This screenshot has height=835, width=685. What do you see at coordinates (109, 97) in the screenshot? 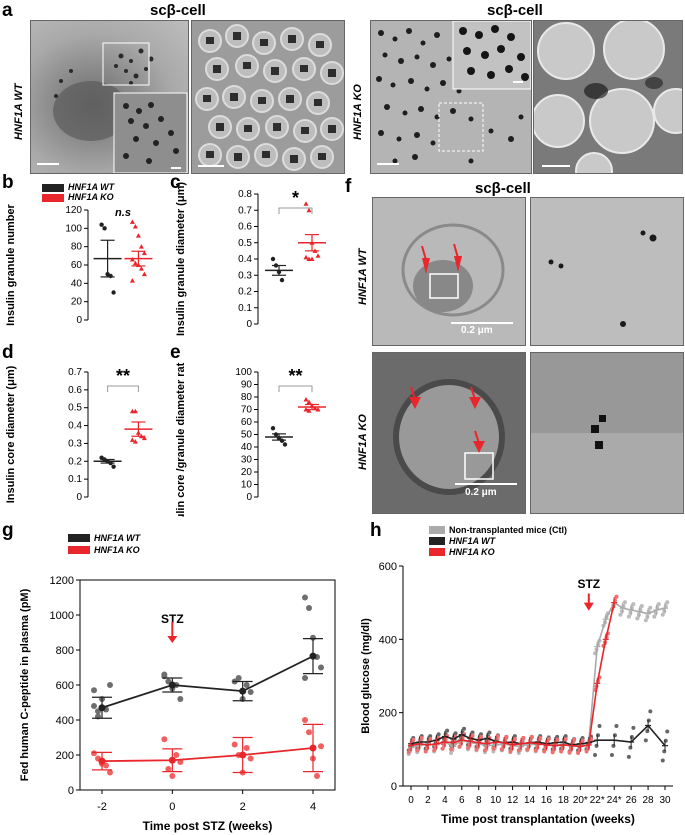
I see `em-wt-overview-image` at bounding box center [109, 97].